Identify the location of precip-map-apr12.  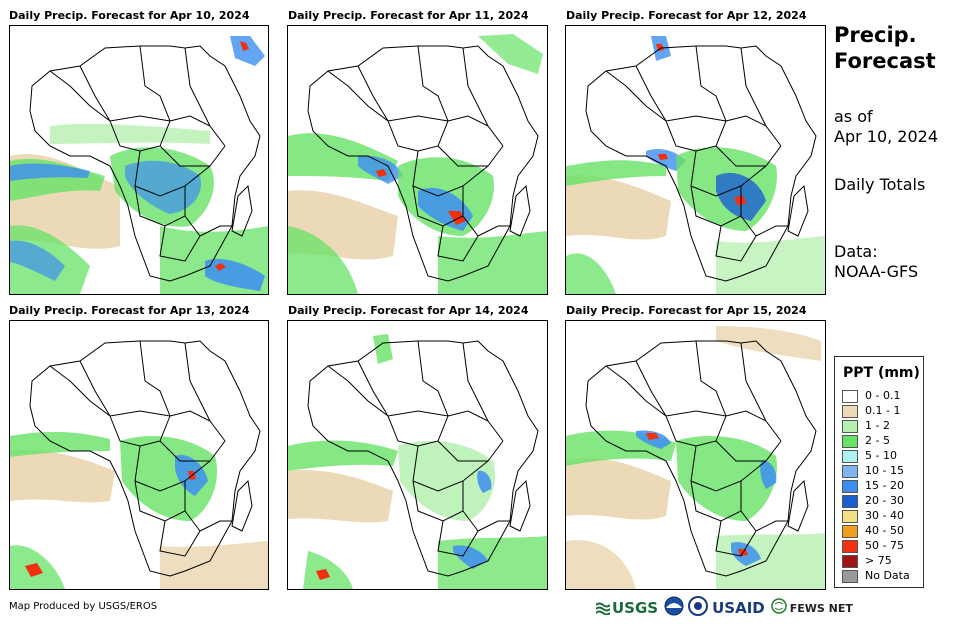
(695, 160).